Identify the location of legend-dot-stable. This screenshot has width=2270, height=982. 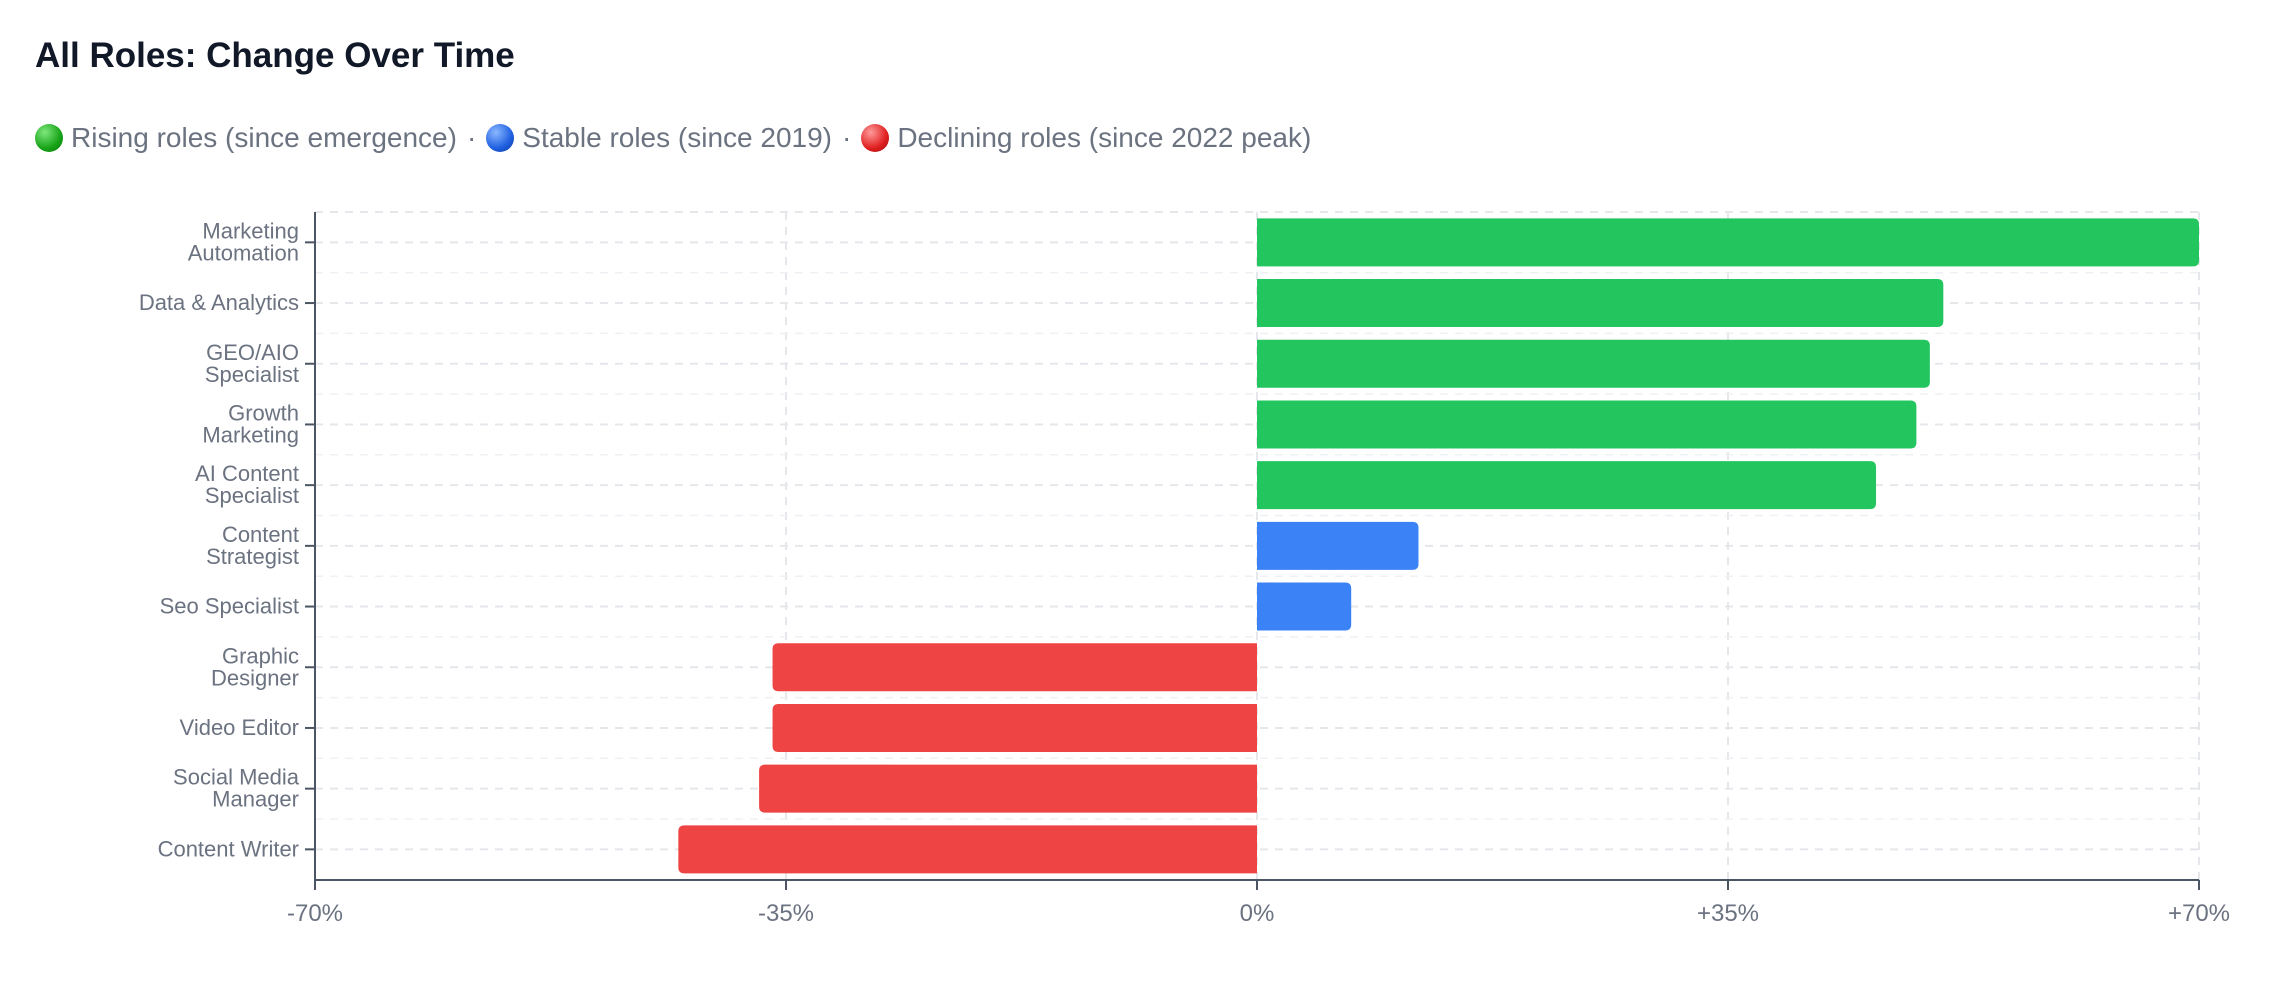
(500, 138).